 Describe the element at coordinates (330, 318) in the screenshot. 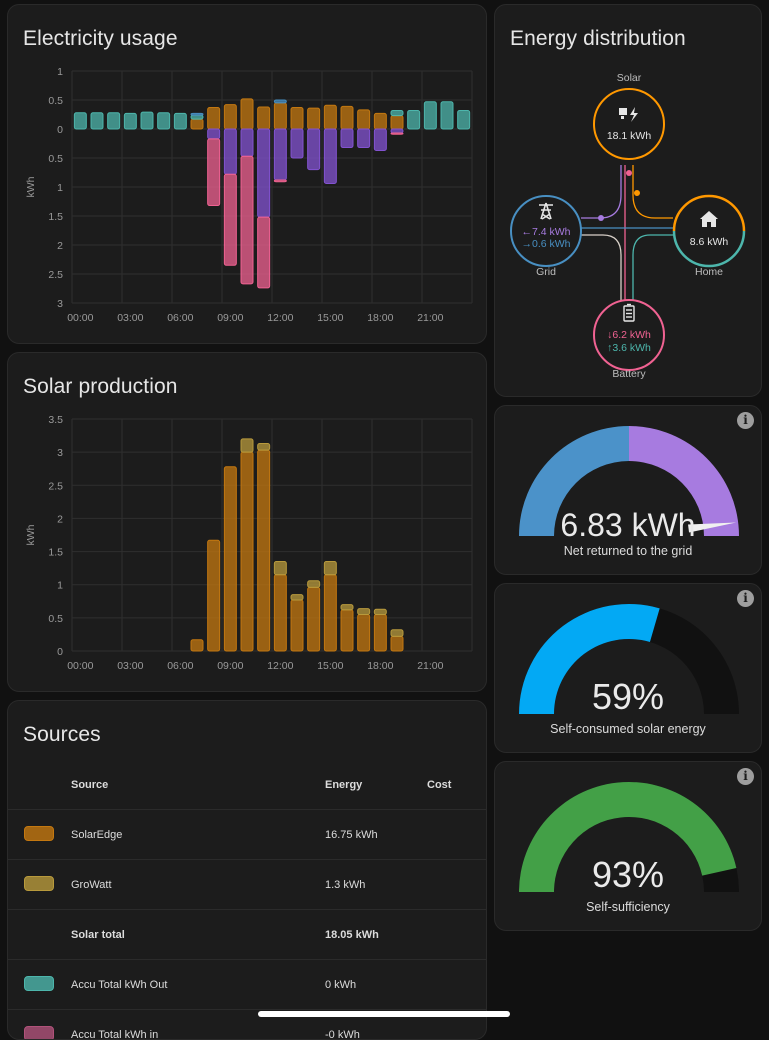

I see `x-tick-label: 15:00` at that location.